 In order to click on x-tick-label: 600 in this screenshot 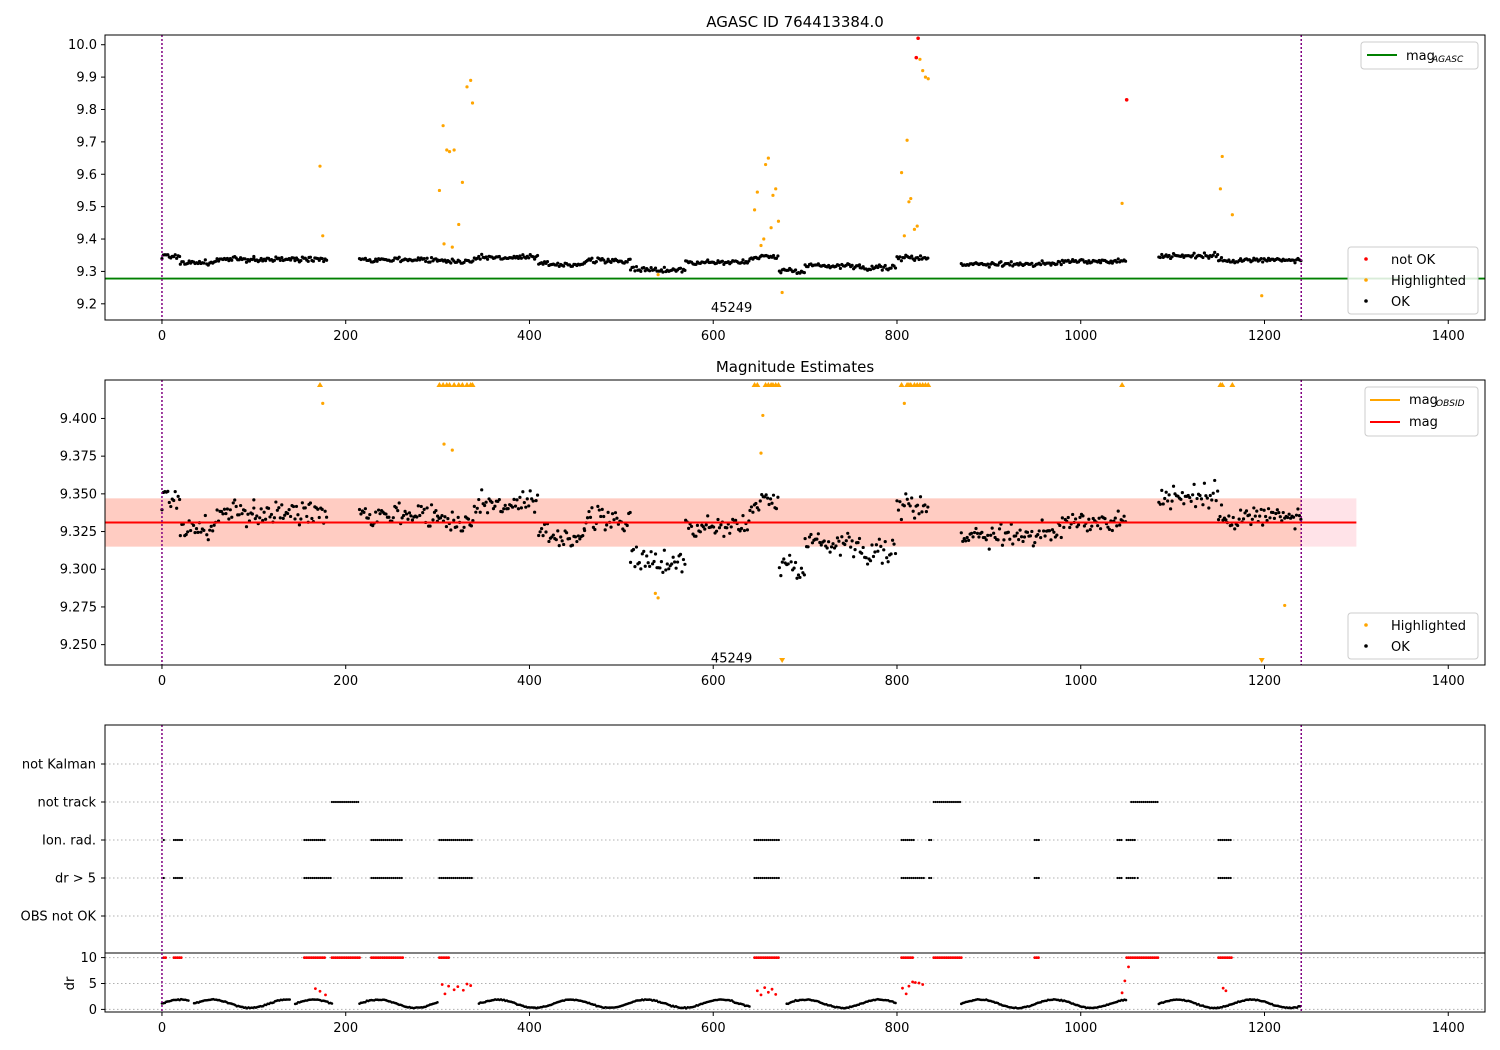, I will do `click(713, 681)`.